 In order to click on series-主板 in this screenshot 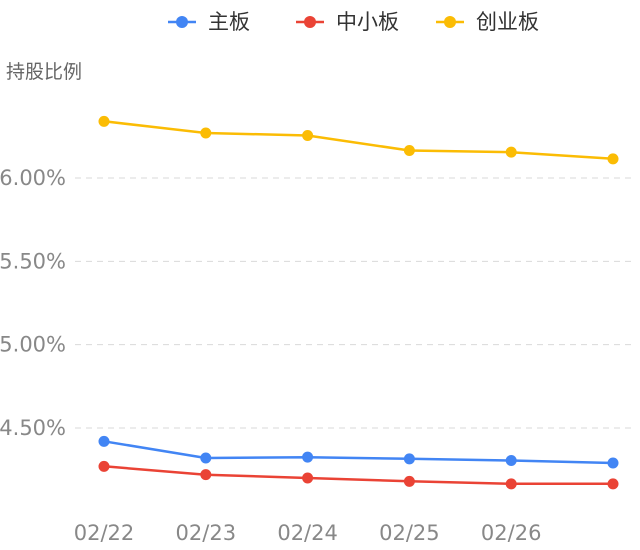, I will do `click(358, 452)`.